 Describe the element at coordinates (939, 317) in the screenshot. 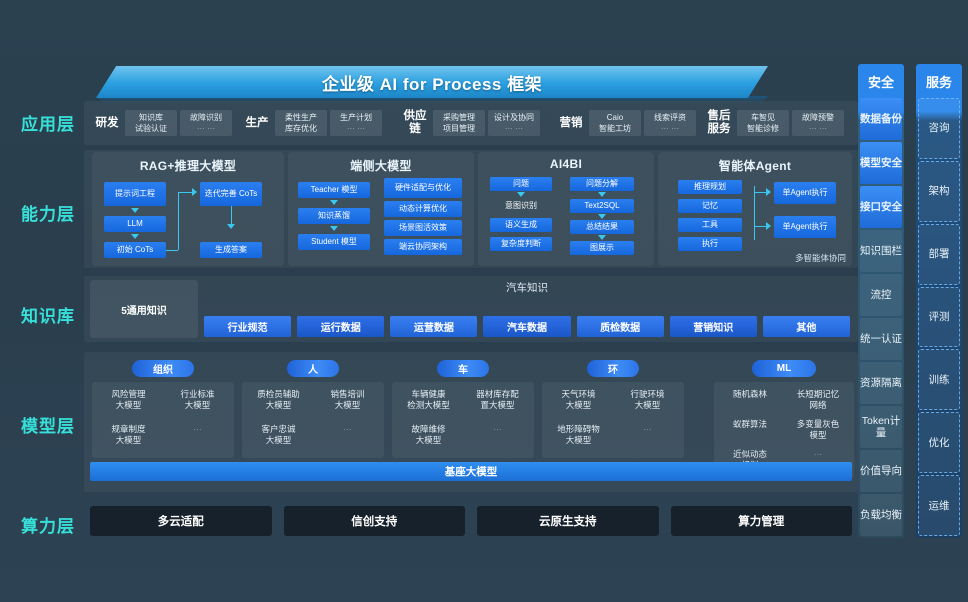

I see `rail-service-item: 评测` at that location.